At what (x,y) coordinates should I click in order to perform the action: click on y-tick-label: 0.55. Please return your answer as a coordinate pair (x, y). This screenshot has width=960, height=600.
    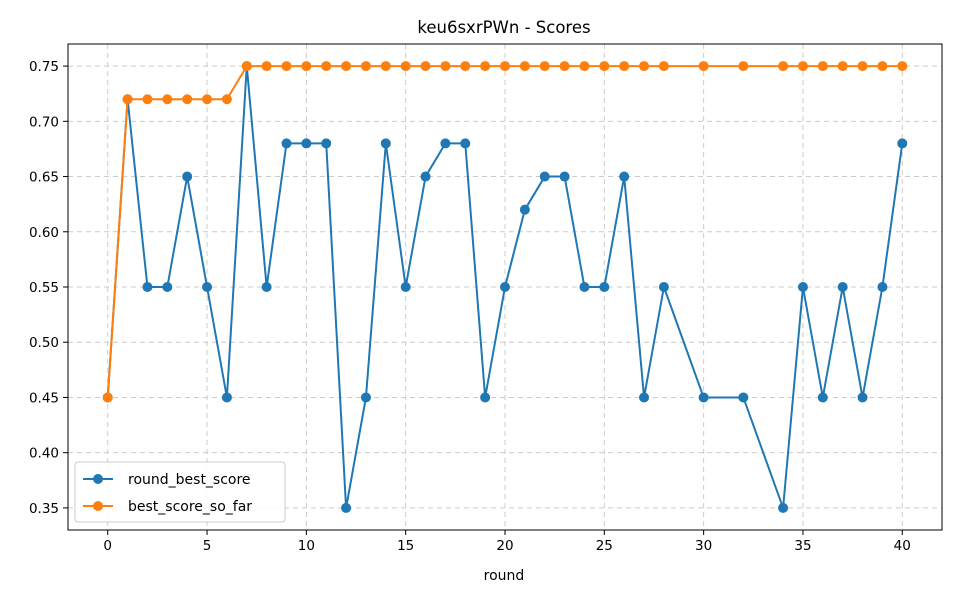
    Looking at the image, I should click on (44, 288).